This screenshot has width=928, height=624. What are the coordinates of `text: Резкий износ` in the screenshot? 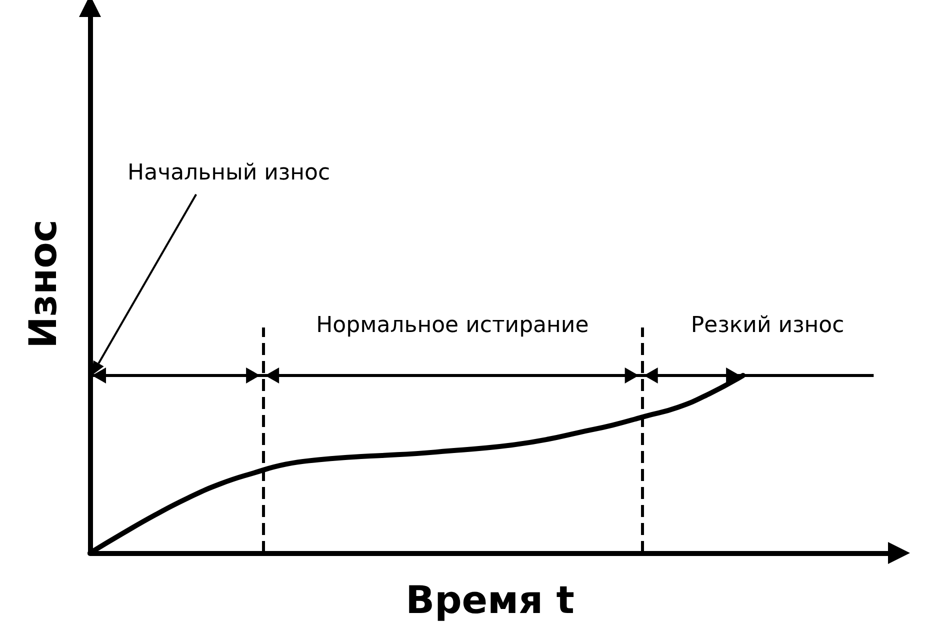 It's located at (767, 325).